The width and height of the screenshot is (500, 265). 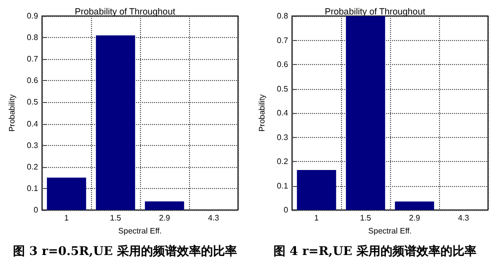 I want to click on caption: 图 3 r=0.5R,UE 采用的频谱效率的比率, so click(x=125, y=251).